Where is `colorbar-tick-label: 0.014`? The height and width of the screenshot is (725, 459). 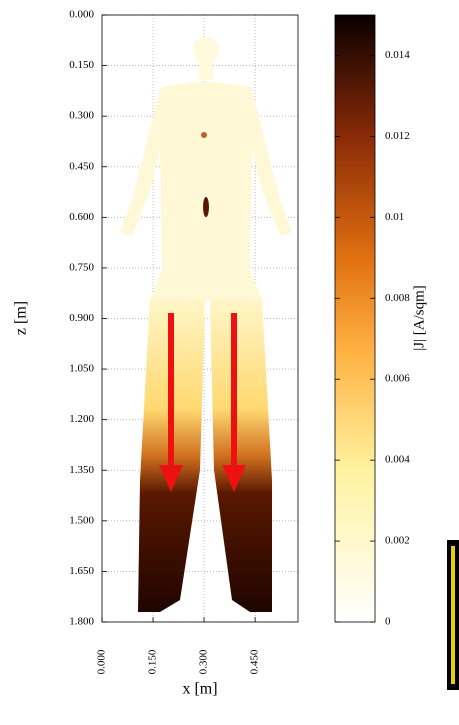
colorbar-tick-label: 0.014 is located at coordinates (397, 55).